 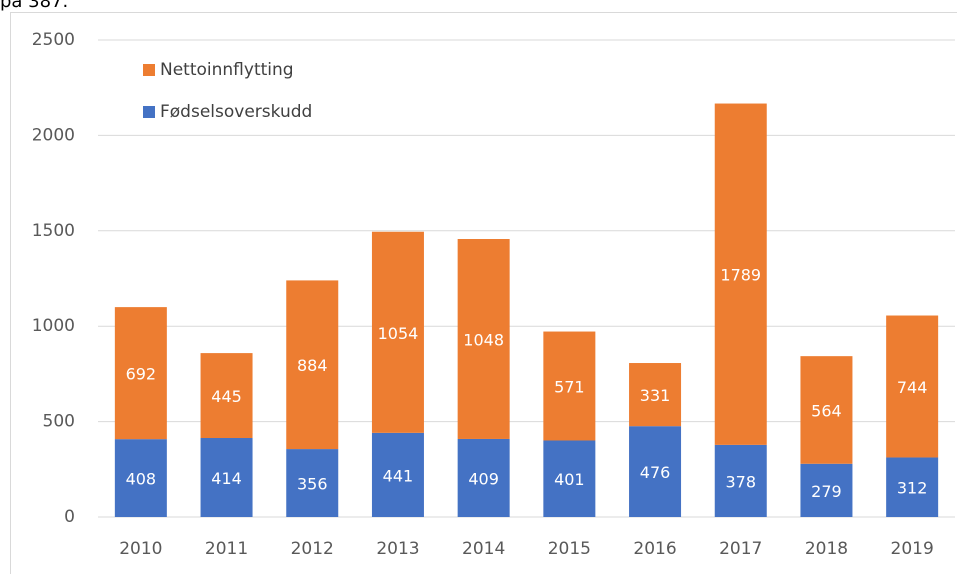 What do you see at coordinates (312, 549) in the screenshot?
I see `x-tick-label: 2012` at bounding box center [312, 549].